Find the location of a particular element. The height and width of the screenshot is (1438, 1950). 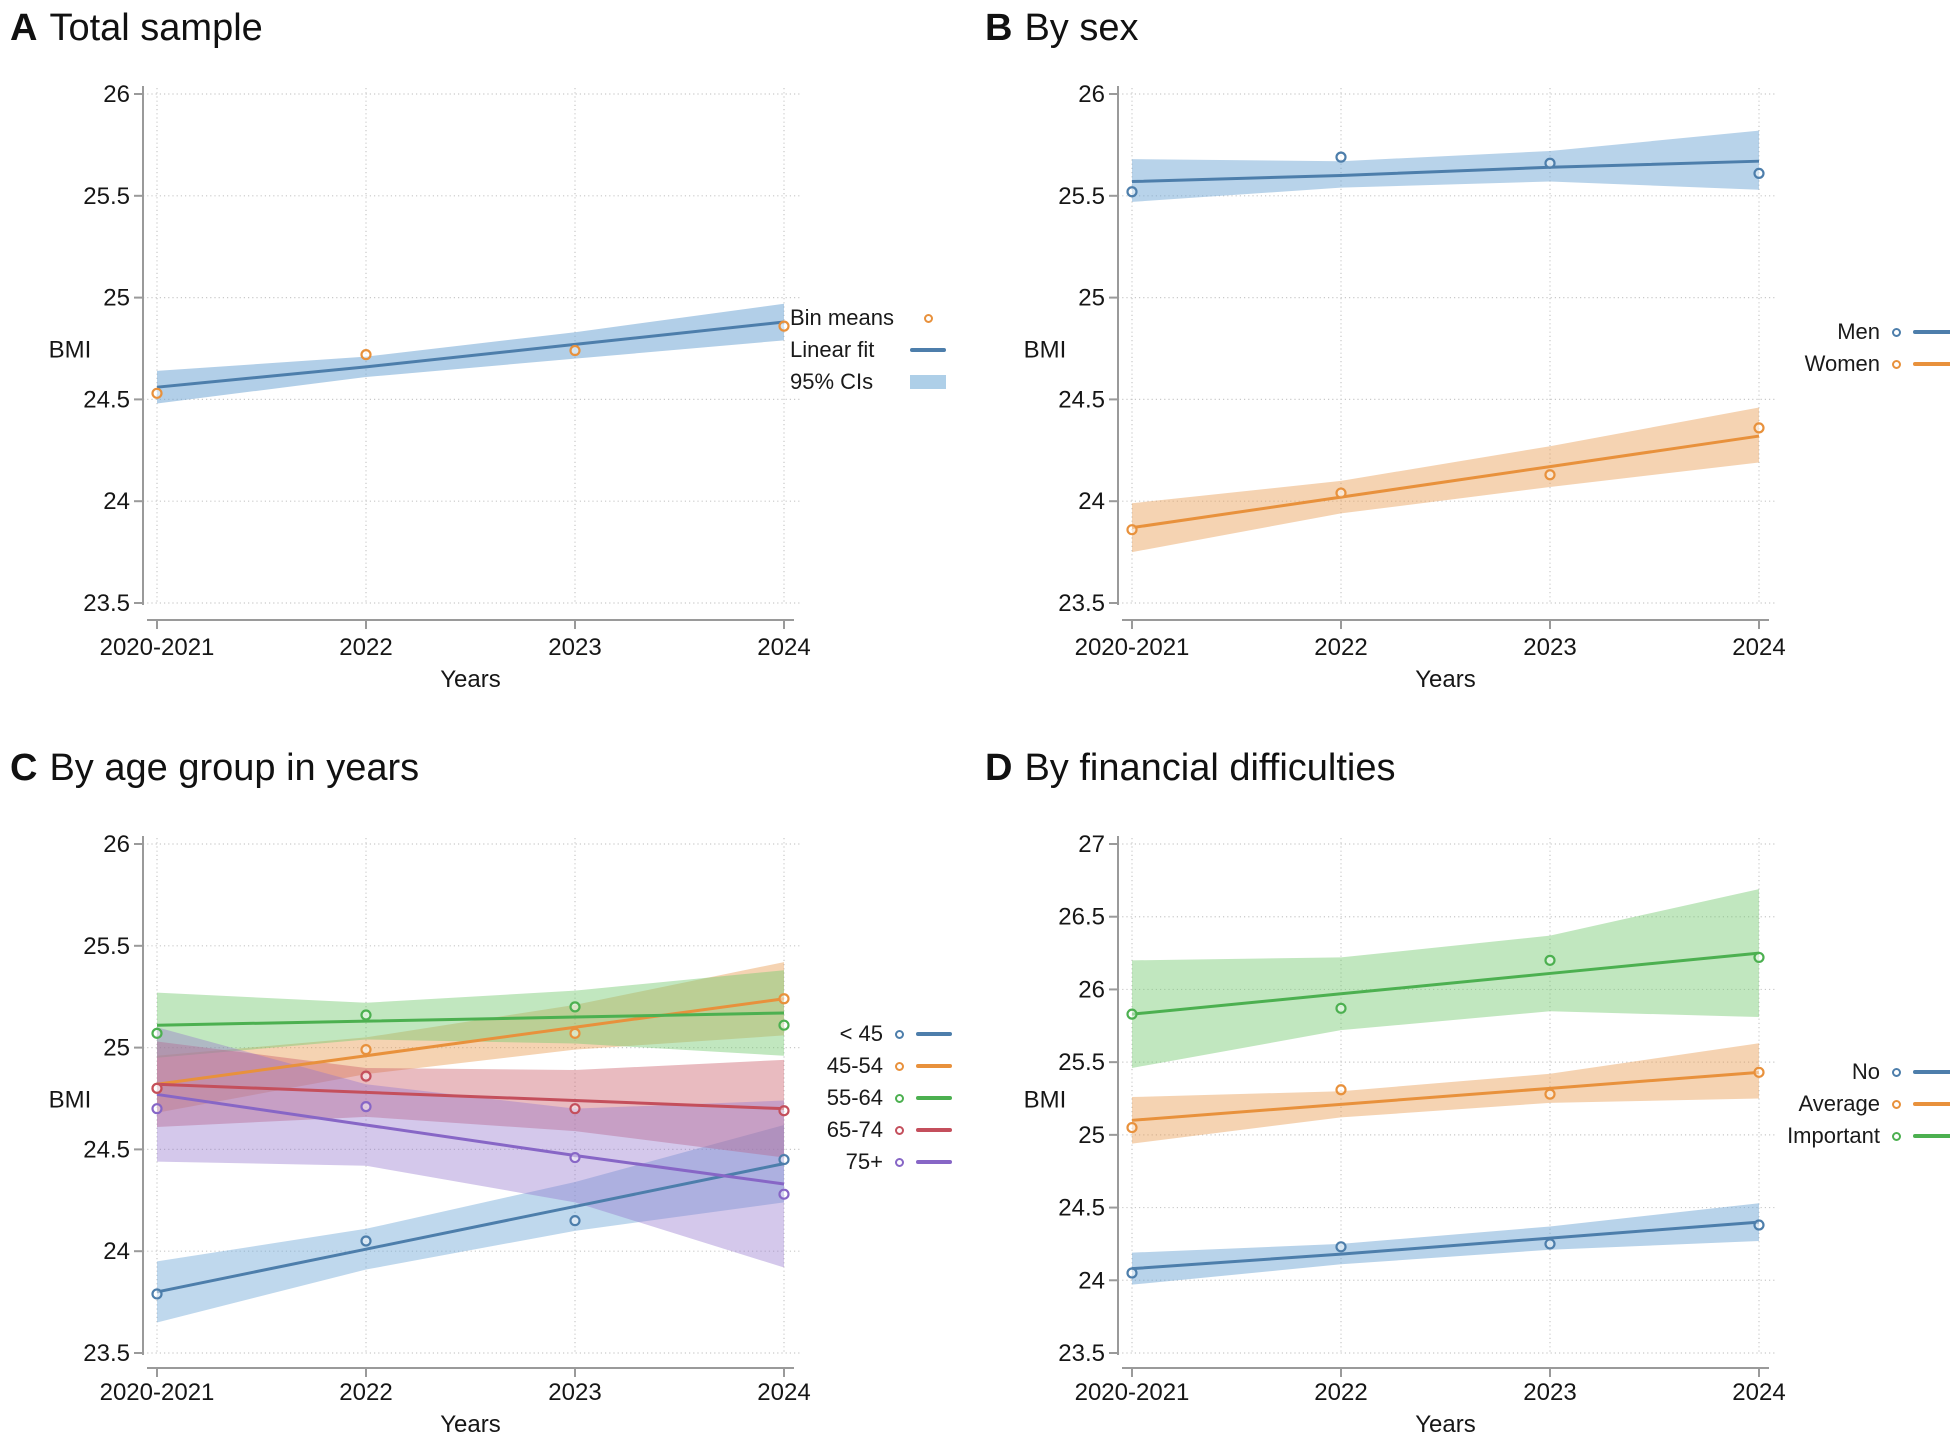

legend-item-important: Important is located at coordinates (1868, 1135).